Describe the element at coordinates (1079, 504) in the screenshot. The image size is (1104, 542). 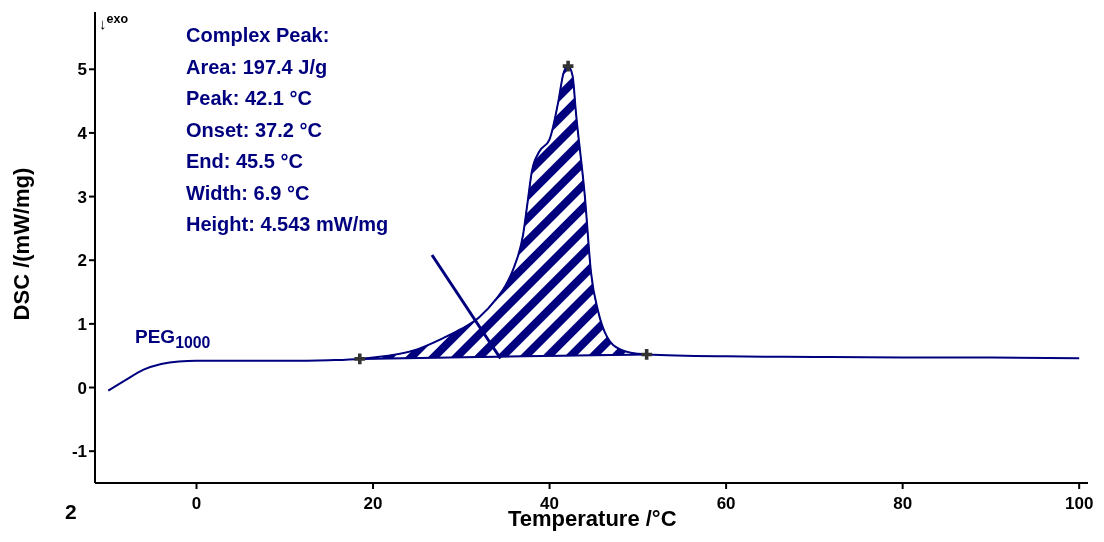
I see `x-tick-label: 100` at that location.